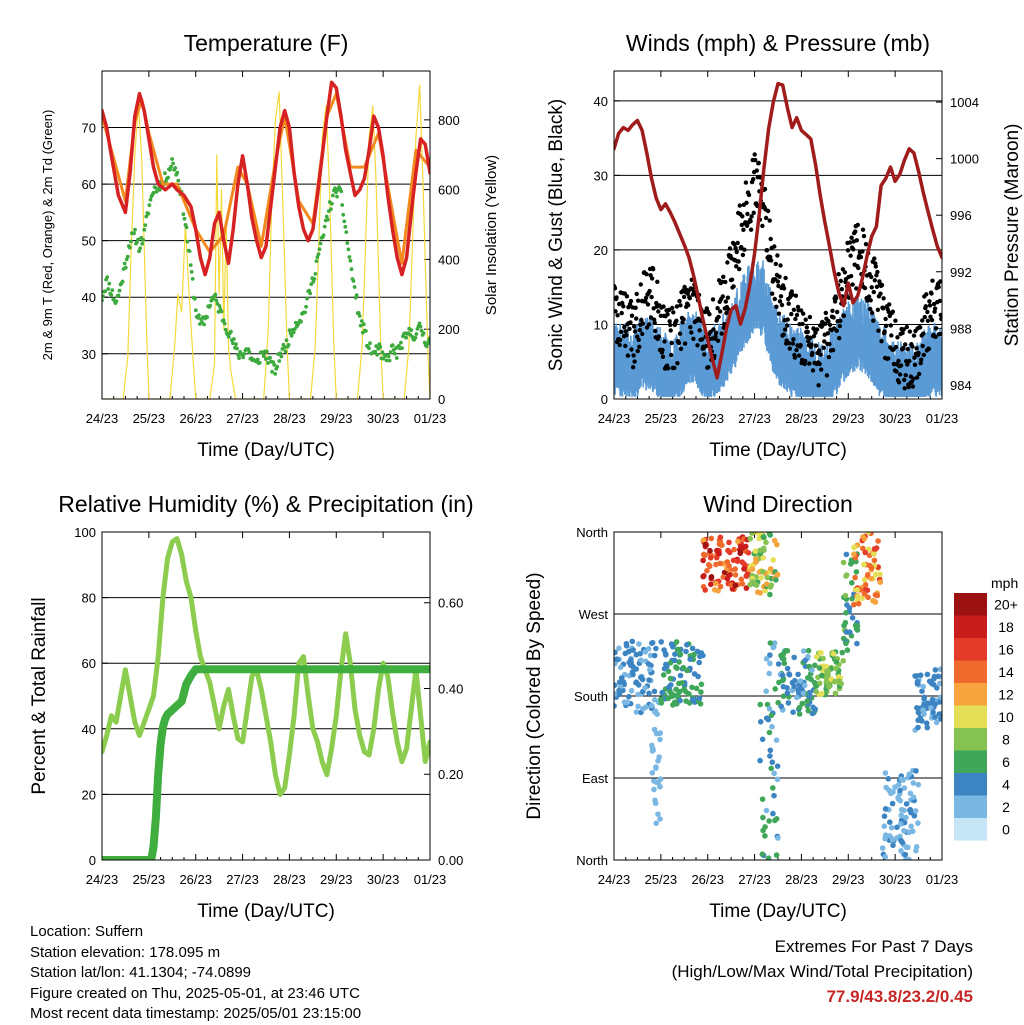 The height and width of the screenshot is (1025, 1024). What do you see at coordinates (149, 418) in the screenshot?
I see `temp-xtick-label: 25/23` at bounding box center [149, 418].